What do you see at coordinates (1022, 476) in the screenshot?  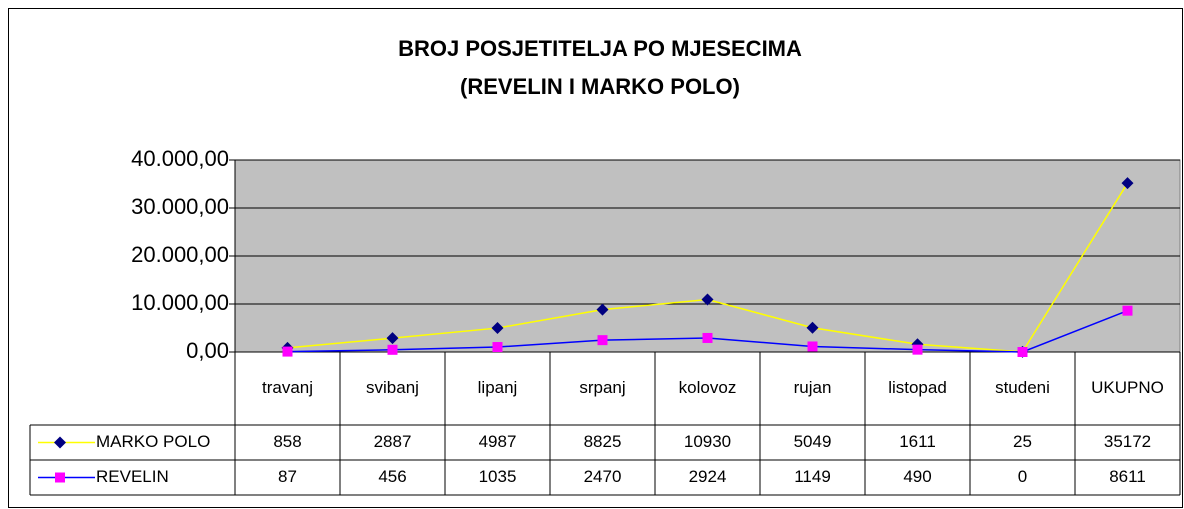 I see `table-value: 0` at bounding box center [1022, 476].